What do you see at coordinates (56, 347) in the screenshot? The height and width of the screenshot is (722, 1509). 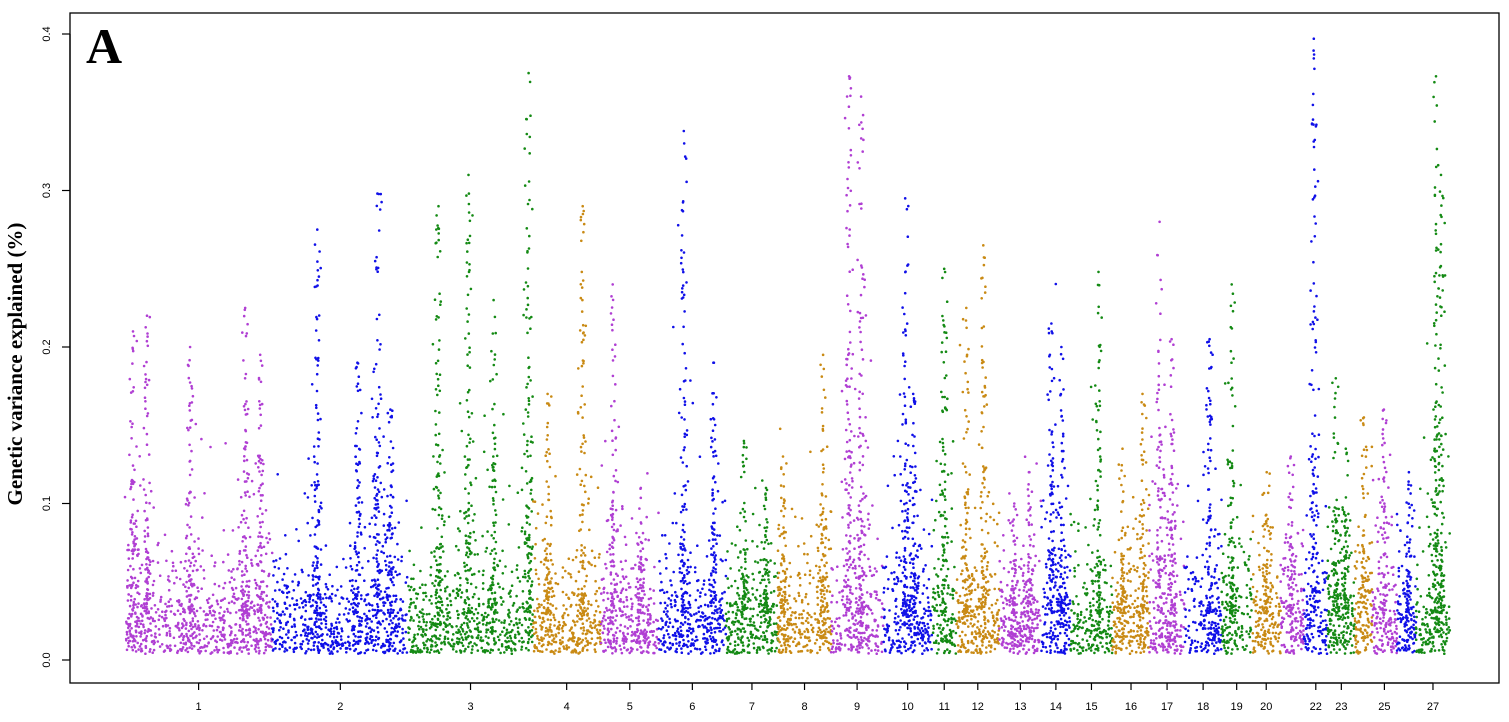 I see `y-axis: 0.0 0.1 0.2 0.3 0.4` at bounding box center [56, 347].